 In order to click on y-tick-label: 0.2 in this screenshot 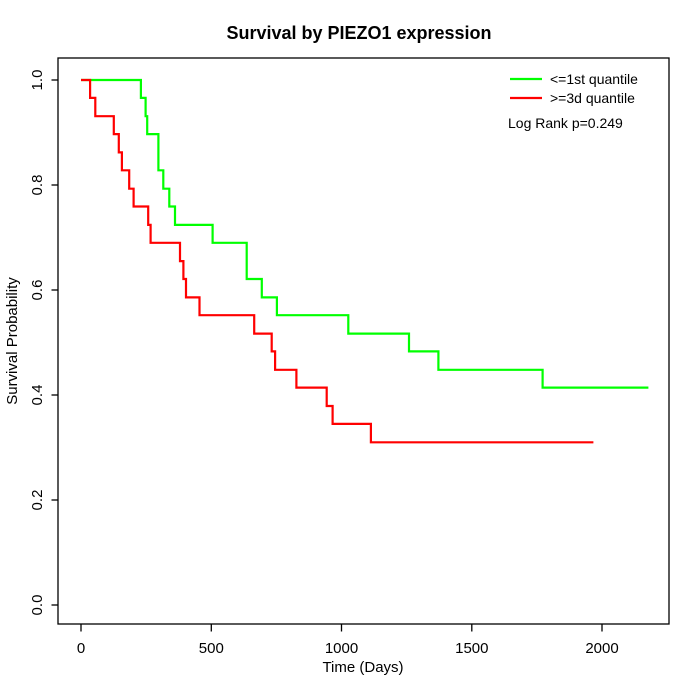, I will do `click(37, 500)`.